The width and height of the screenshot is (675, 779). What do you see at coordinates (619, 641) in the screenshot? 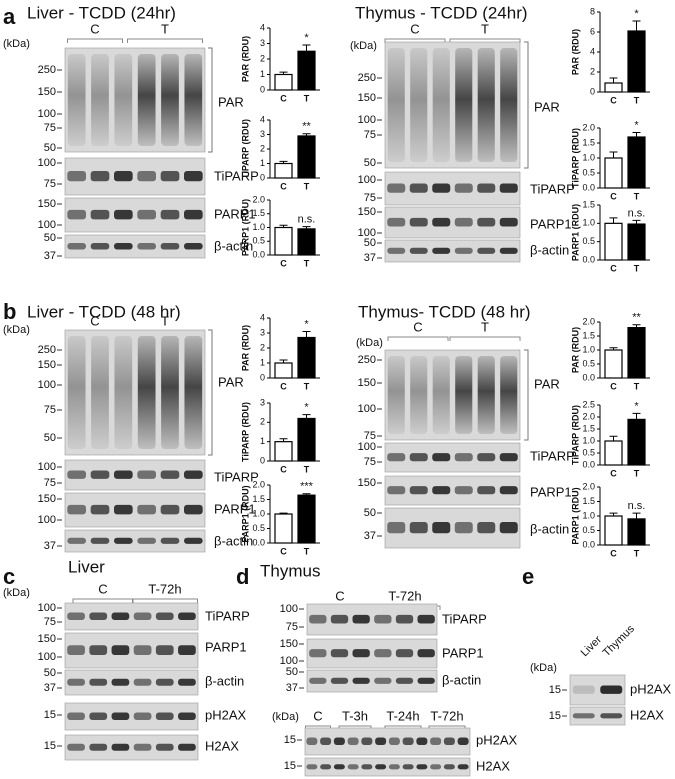
I see `lane-label: Thymus` at bounding box center [619, 641].